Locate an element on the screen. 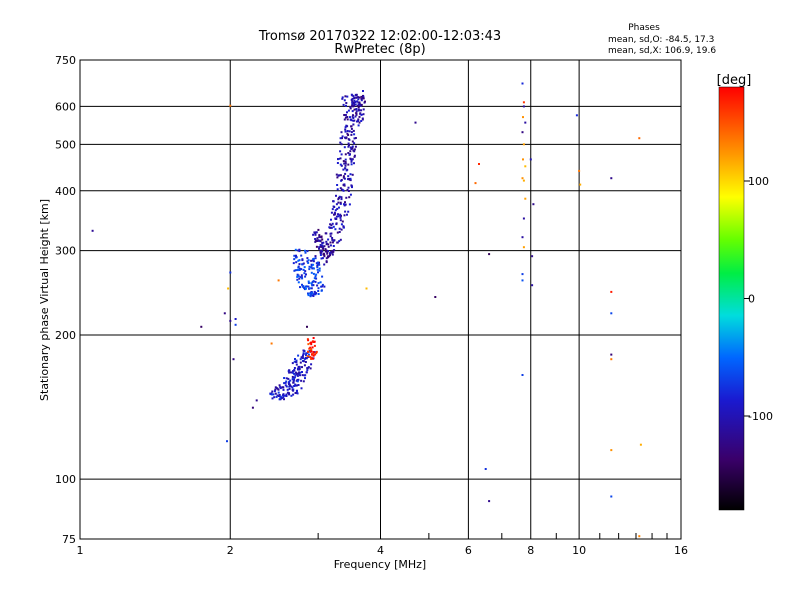 This screenshot has width=800, height=600. y-tick-label: 100 is located at coordinates (65, 479).